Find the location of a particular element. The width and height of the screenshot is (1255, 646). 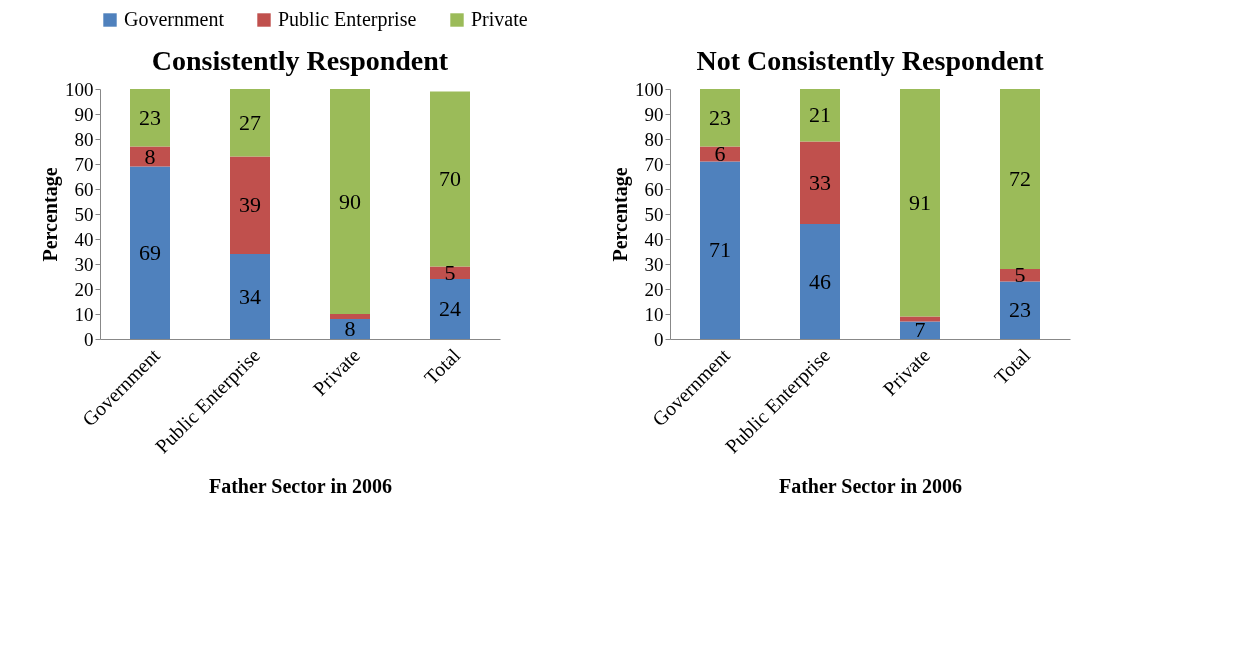

data-label: 6 is located at coordinates (720, 153).